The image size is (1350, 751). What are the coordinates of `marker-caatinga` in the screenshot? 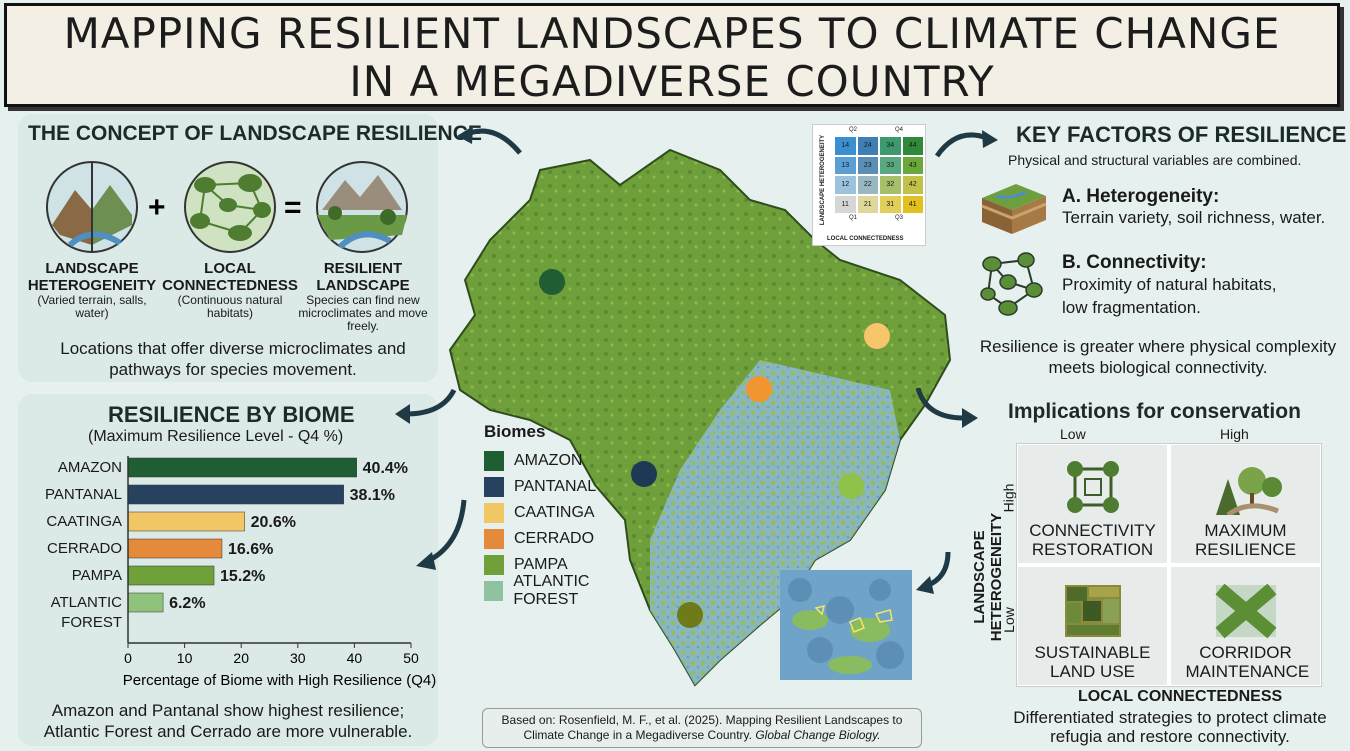 It's located at (877, 336).